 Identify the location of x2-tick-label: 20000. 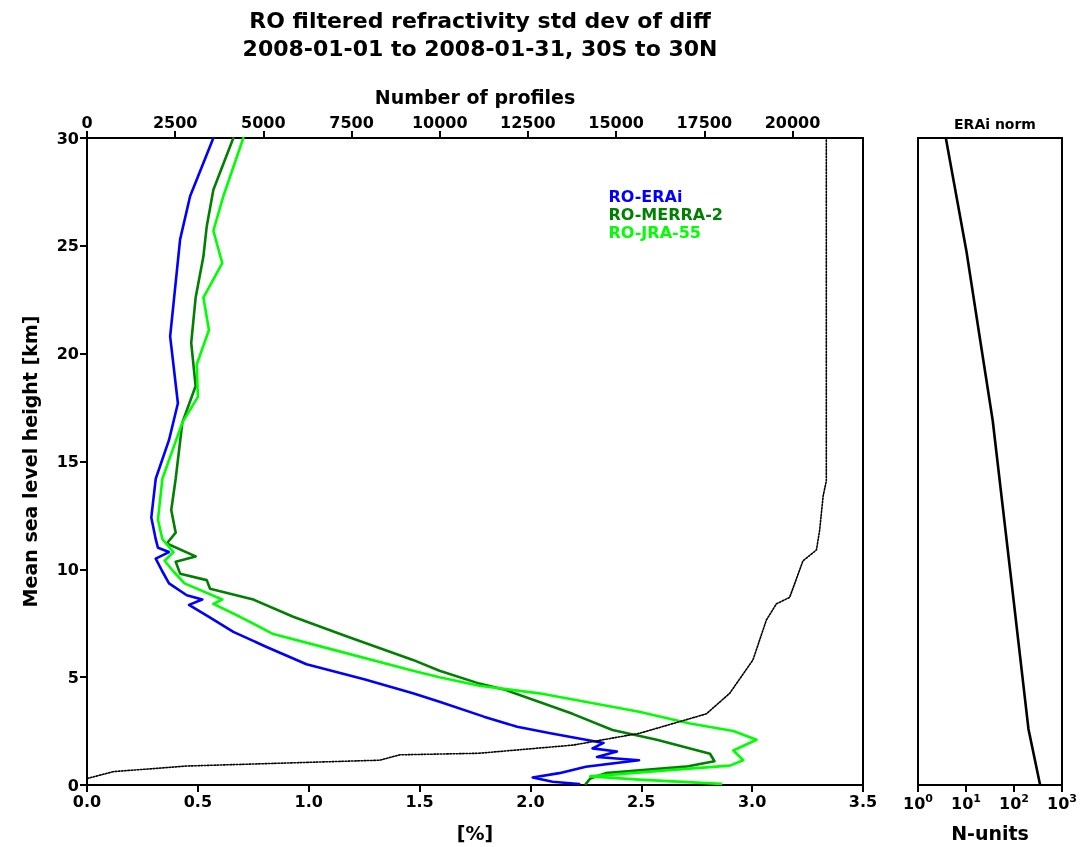
(792, 122).